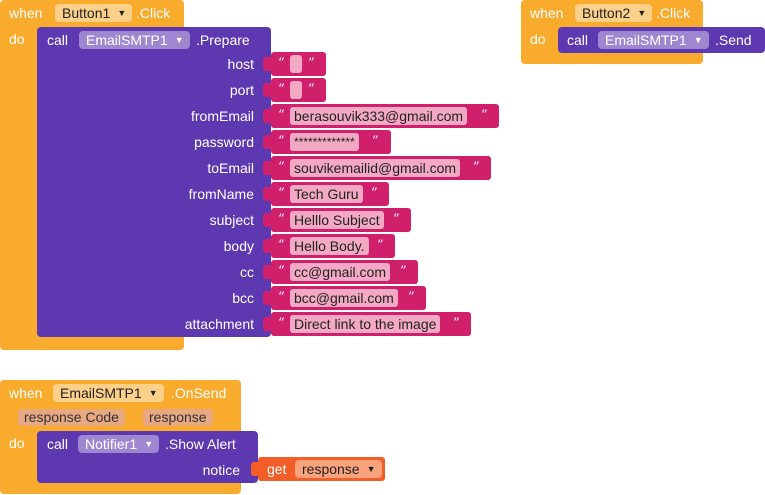 The height and width of the screenshot is (495, 765). Describe the element at coordinates (324, 142) in the screenshot. I see `text-value-password: *************` at that location.